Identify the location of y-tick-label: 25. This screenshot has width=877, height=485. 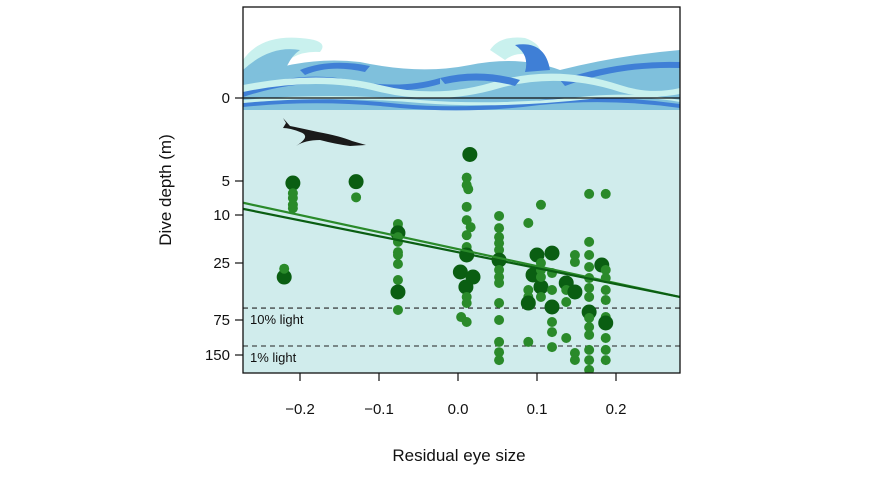
(221, 263).